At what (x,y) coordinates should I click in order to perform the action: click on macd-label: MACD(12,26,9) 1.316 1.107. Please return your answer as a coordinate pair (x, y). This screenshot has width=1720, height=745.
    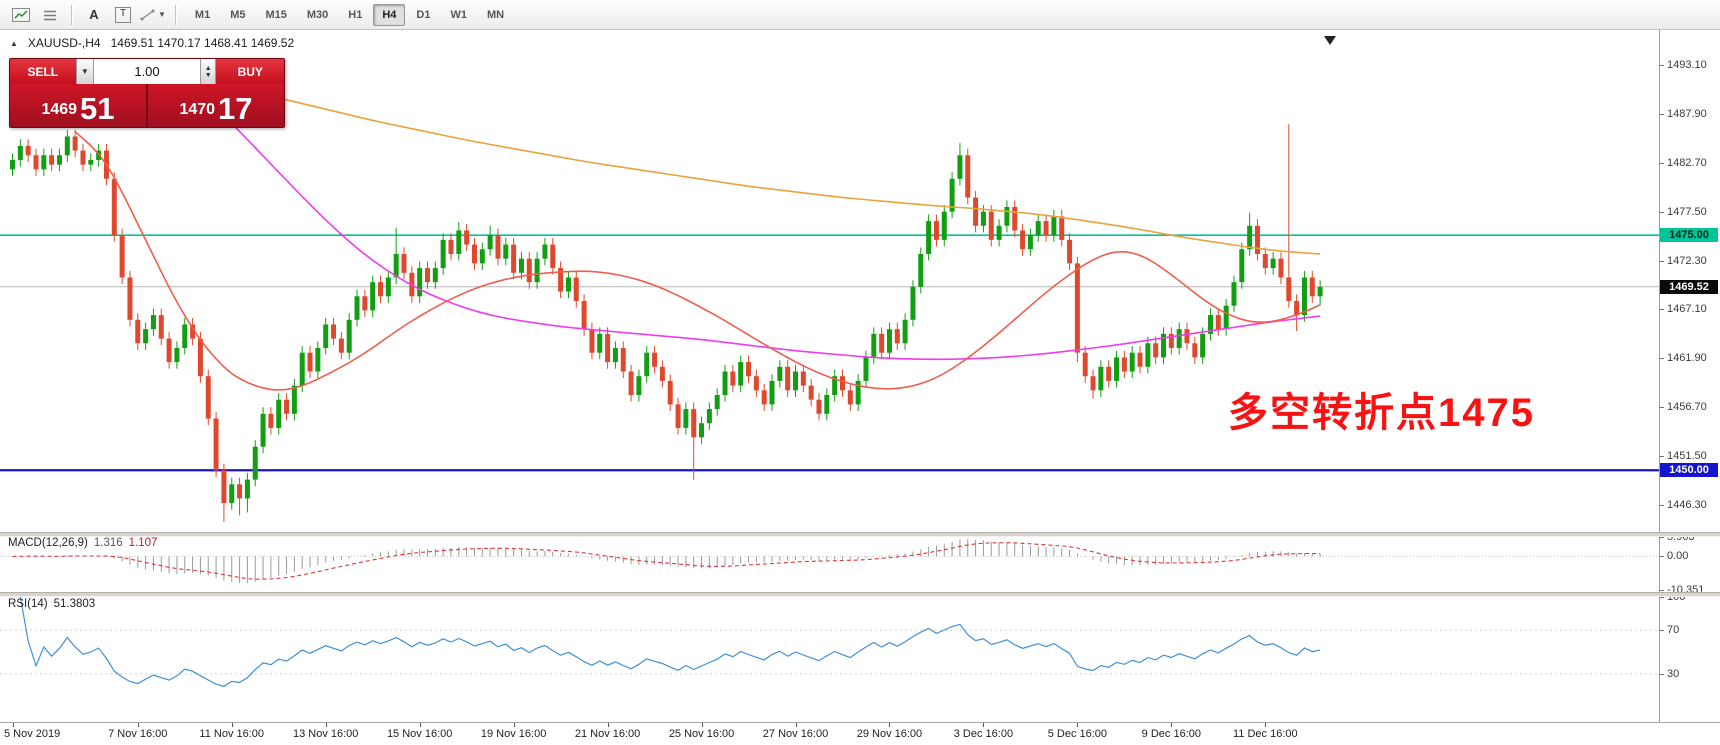
    Looking at the image, I should click on (82, 543).